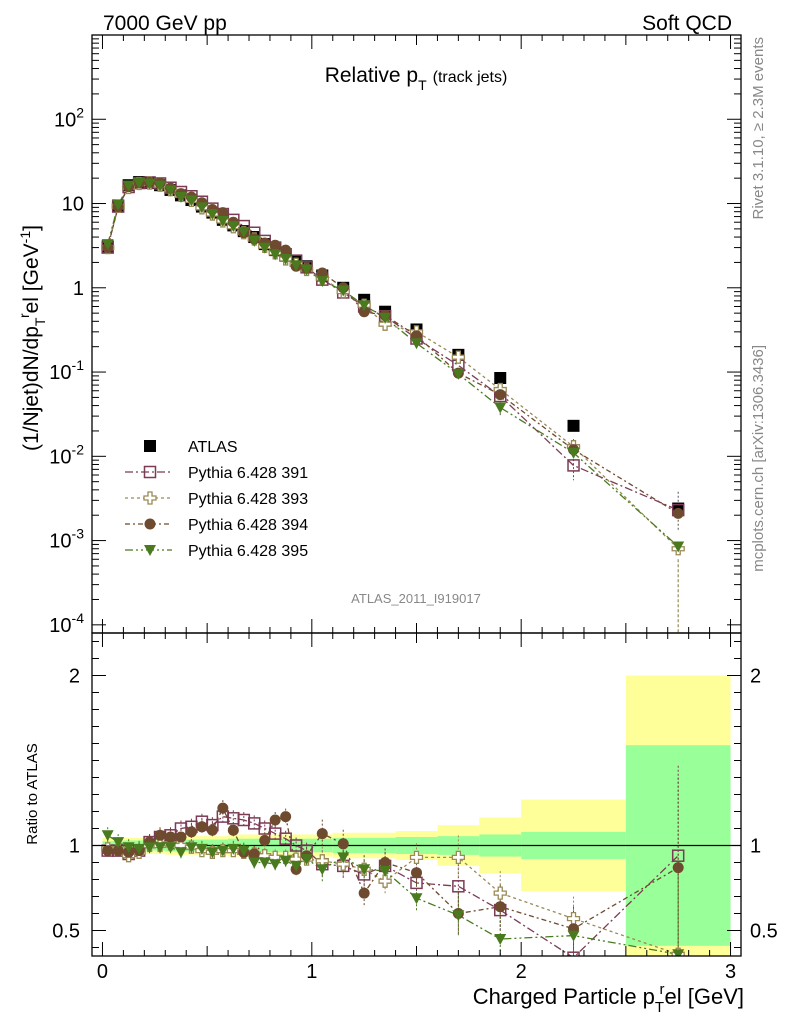 The height and width of the screenshot is (1024, 786). I want to click on y-tick-label: 10⁻¹, so click(66, 370).